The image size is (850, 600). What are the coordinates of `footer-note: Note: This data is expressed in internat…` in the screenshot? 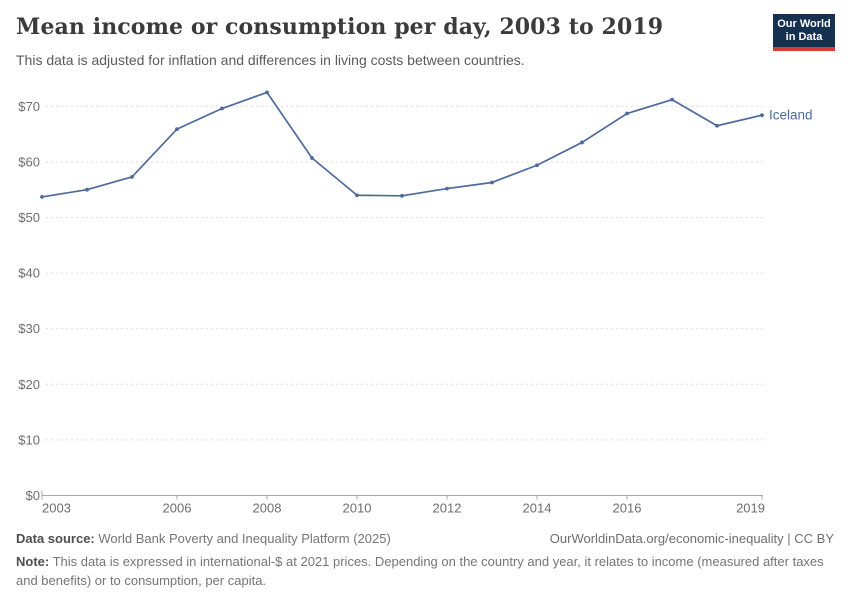 It's located at (423, 572).